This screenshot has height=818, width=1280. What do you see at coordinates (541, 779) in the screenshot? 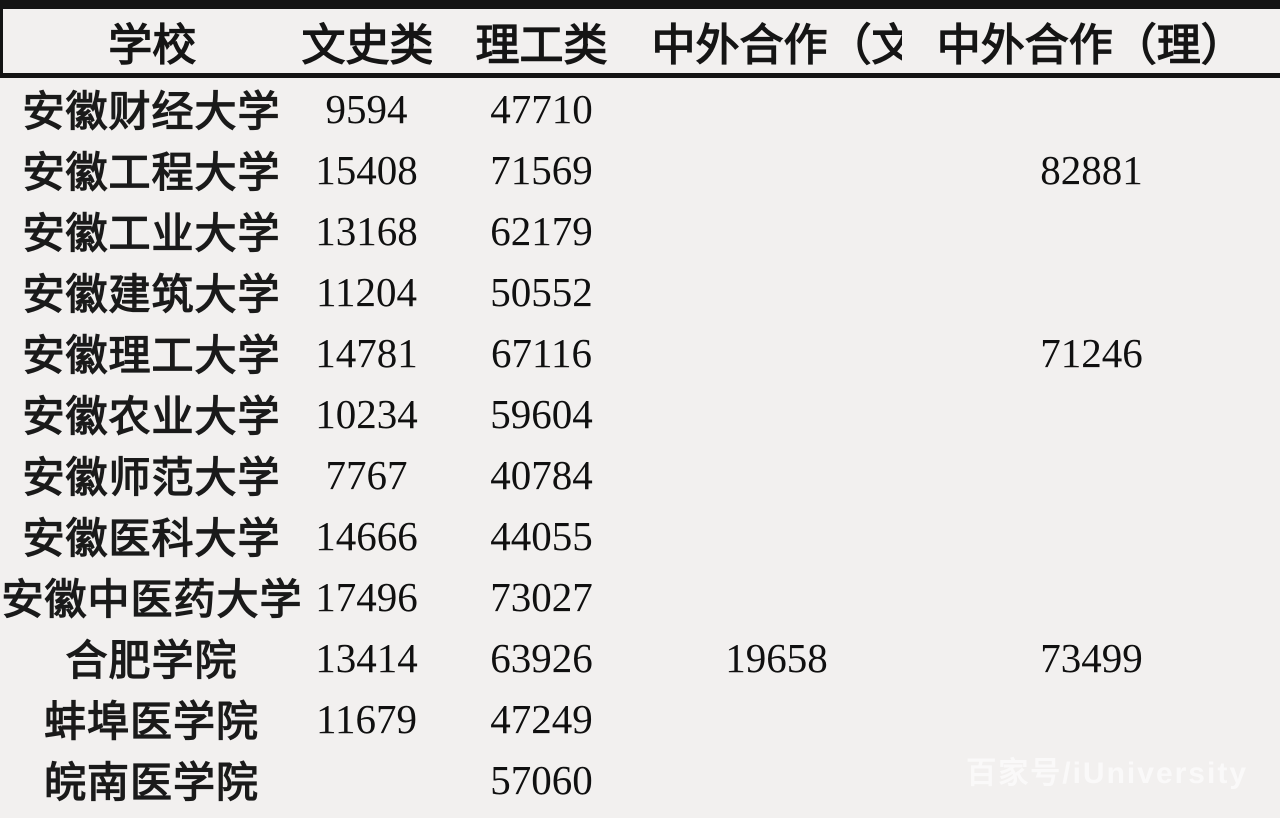
I see `value-cell: 57060` at bounding box center [541, 779].